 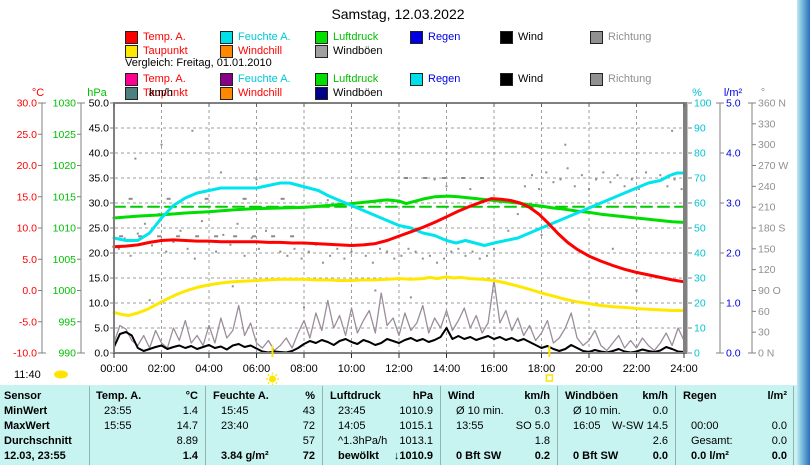 I want to click on svg-text: l/m², so click(x=733, y=93).